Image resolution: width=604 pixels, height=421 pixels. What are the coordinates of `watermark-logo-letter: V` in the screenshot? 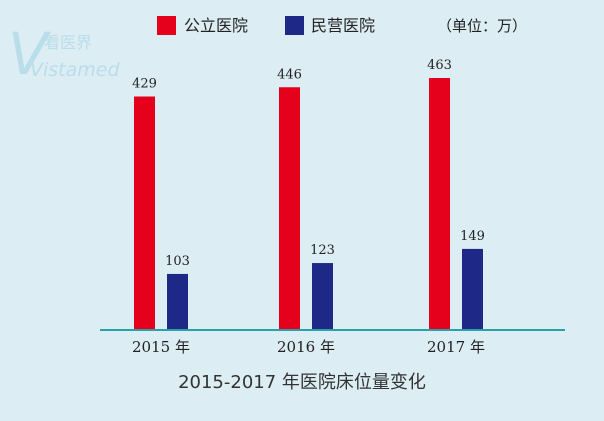 It's located at (30, 54).